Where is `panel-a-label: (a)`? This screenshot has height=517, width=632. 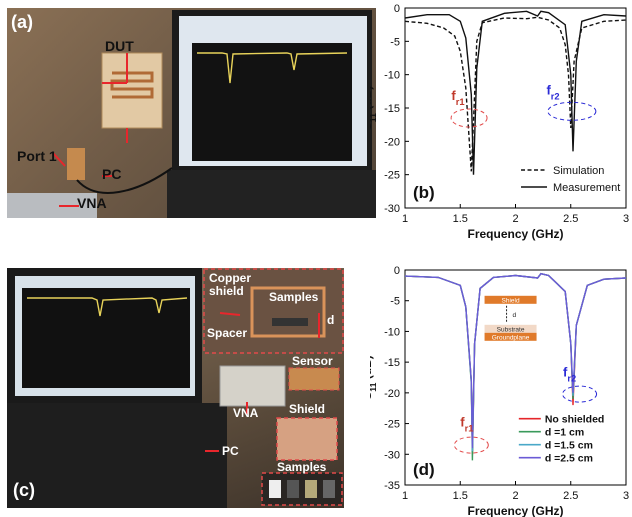 panel-a-label: (a) is located at coordinates (22, 22).